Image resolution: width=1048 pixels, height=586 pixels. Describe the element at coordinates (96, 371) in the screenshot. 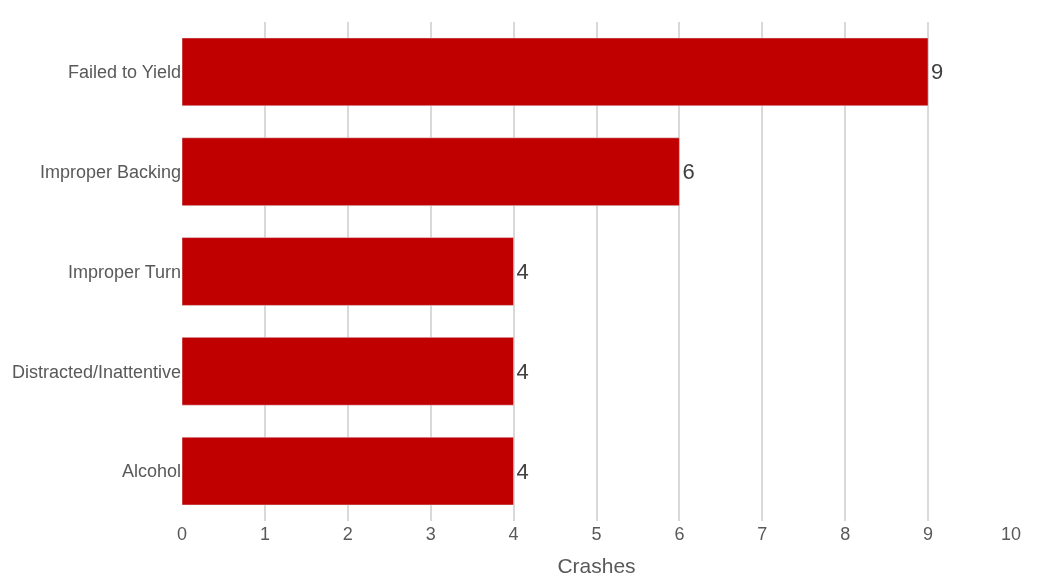

I see `y-tick-label: Distracted/Inattentive` at that location.